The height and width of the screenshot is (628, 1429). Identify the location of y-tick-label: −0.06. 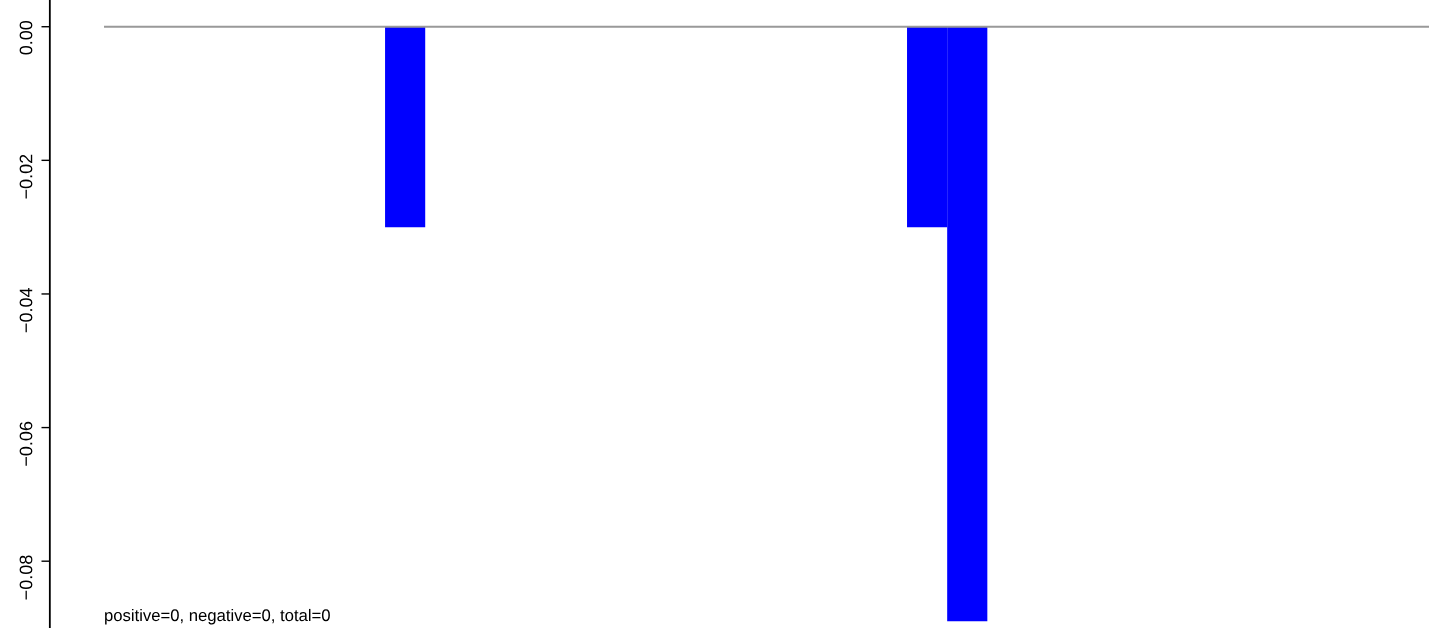
(26, 443).